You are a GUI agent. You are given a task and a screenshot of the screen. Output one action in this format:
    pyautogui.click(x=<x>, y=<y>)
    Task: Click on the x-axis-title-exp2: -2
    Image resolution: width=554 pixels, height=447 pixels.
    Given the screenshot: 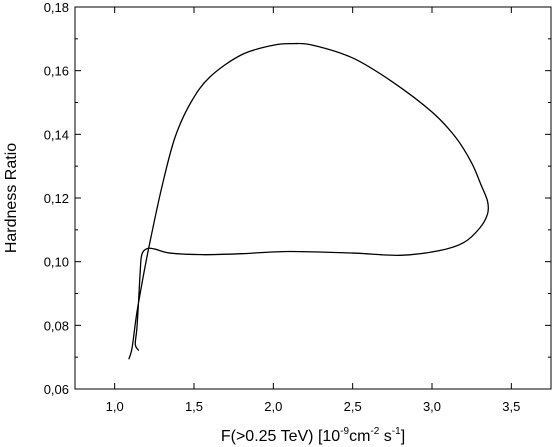 What is the action you would take?
    pyautogui.click(x=374, y=431)
    